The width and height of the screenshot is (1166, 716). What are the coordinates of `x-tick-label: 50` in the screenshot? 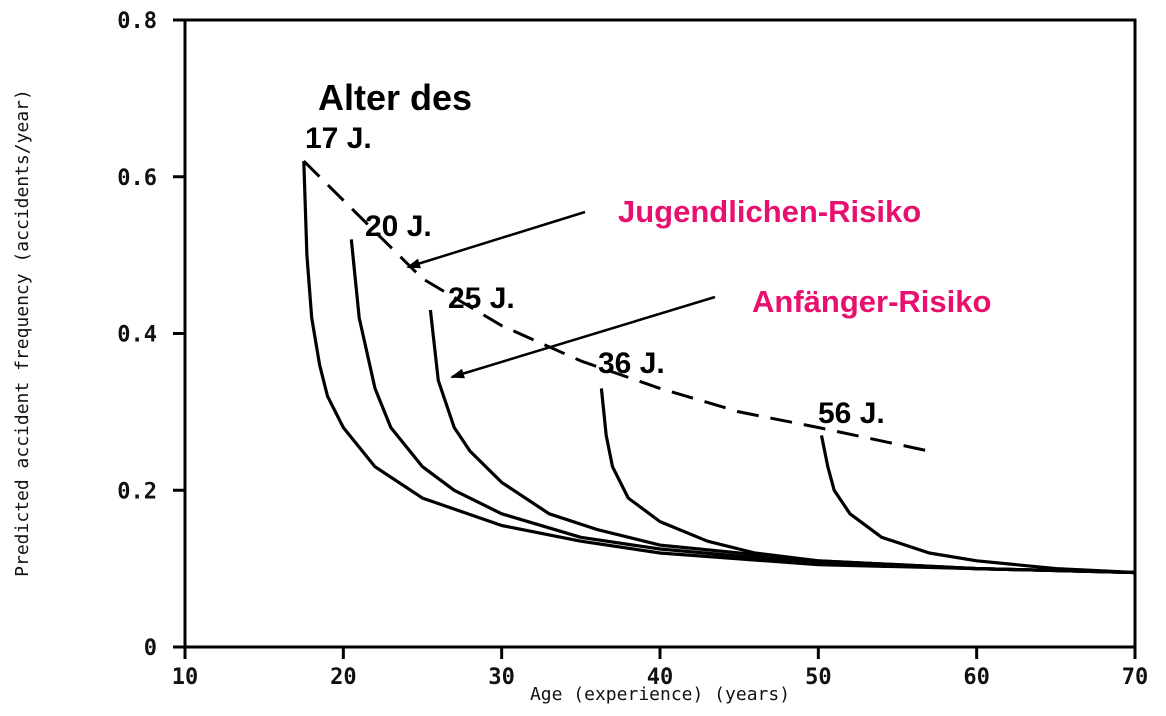 It's located at (818, 677).